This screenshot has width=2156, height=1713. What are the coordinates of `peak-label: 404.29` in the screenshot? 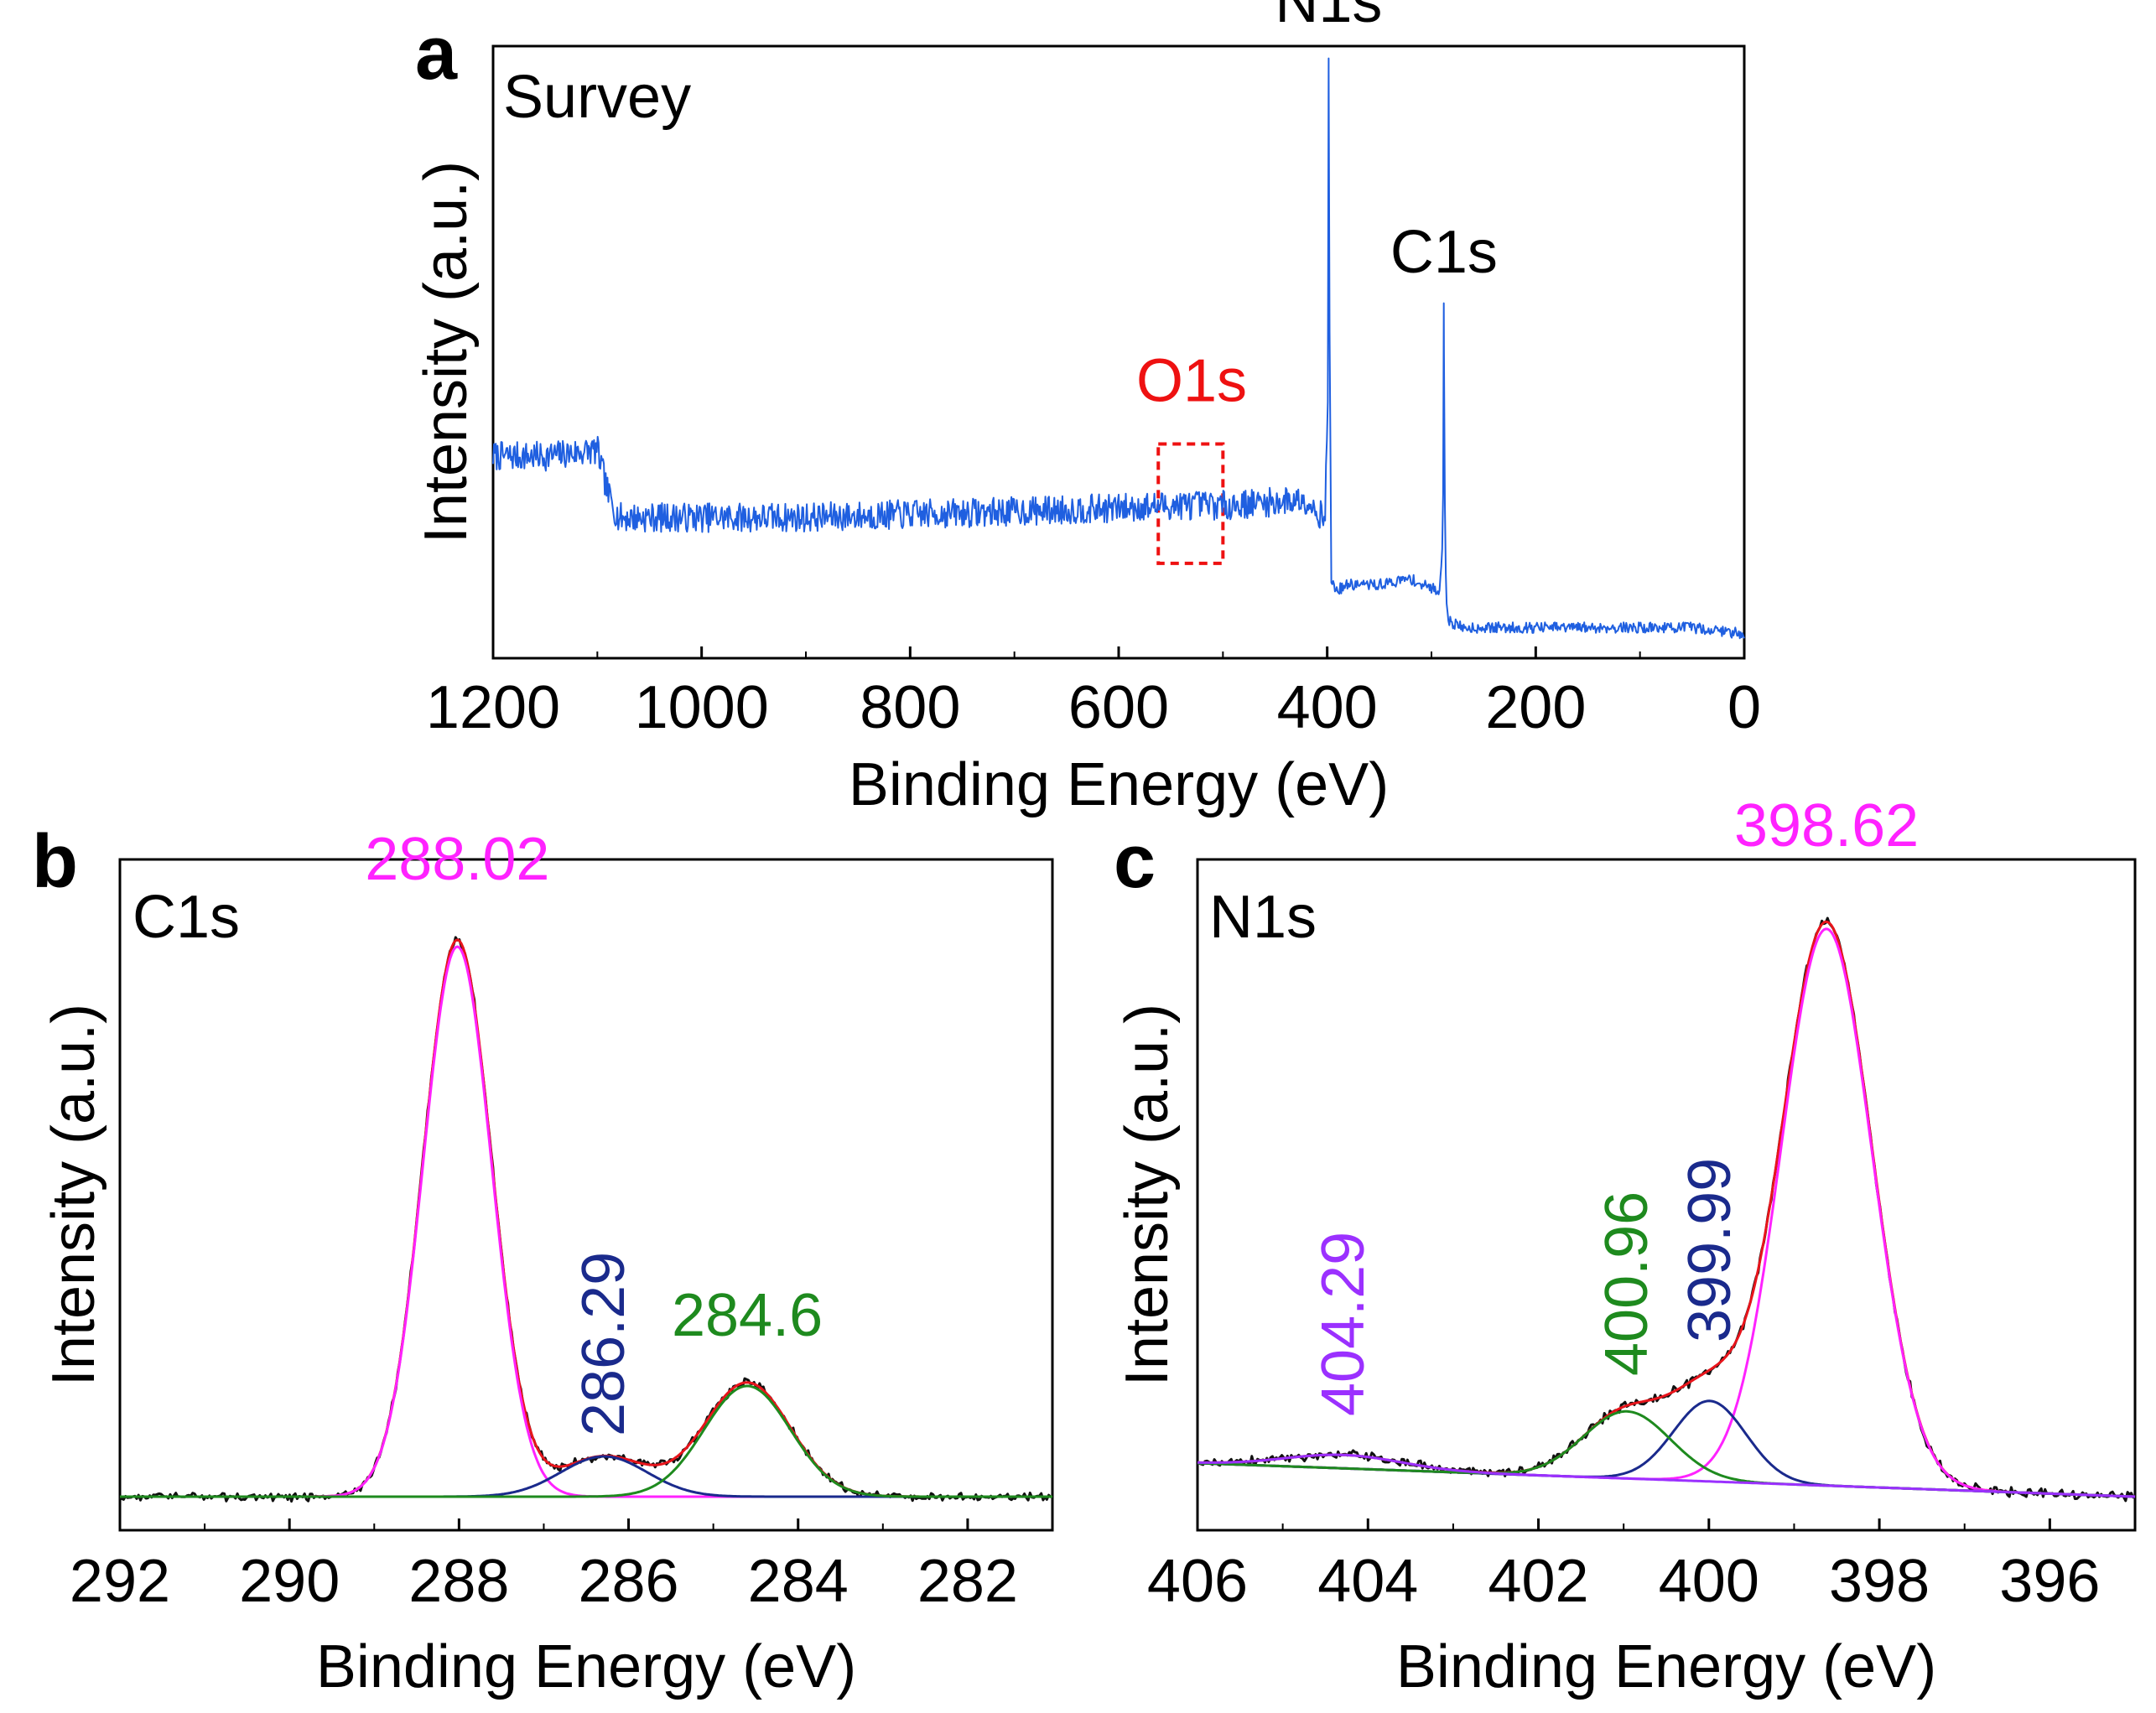 It's located at (1344, 1324).